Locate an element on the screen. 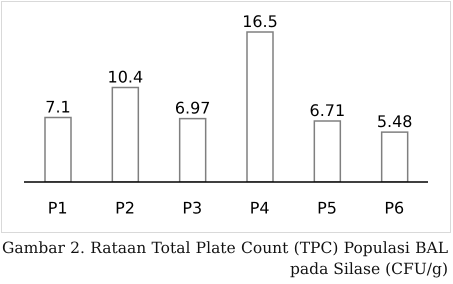 Image resolution: width=453 pixels, height=284 pixels. data-label: 7.1 is located at coordinates (58, 106).